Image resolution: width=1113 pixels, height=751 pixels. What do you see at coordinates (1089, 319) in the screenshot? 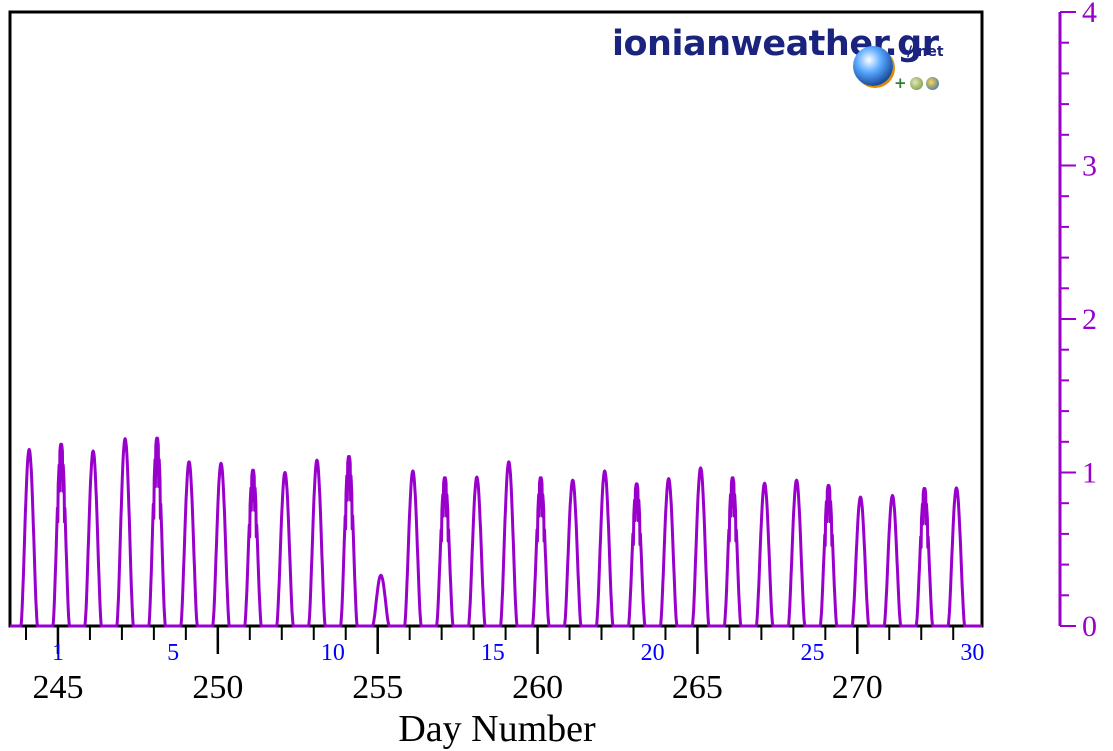
I see `right-tick-label: 2` at bounding box center [1089, 319].